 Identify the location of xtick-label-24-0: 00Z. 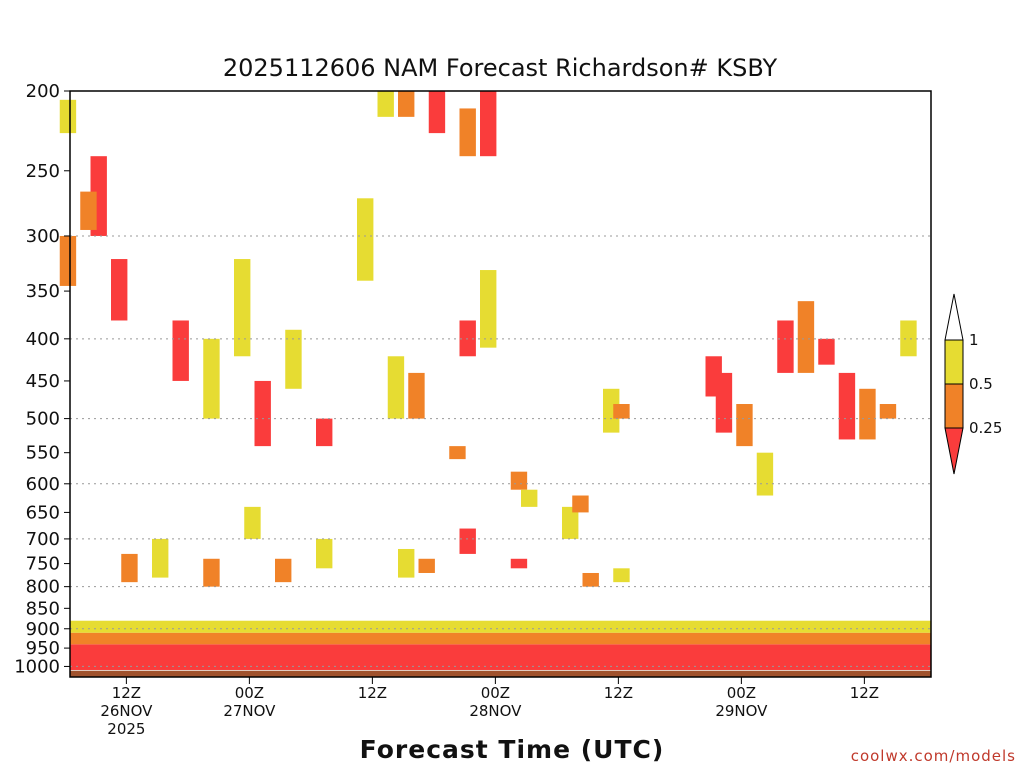
(249, 693).